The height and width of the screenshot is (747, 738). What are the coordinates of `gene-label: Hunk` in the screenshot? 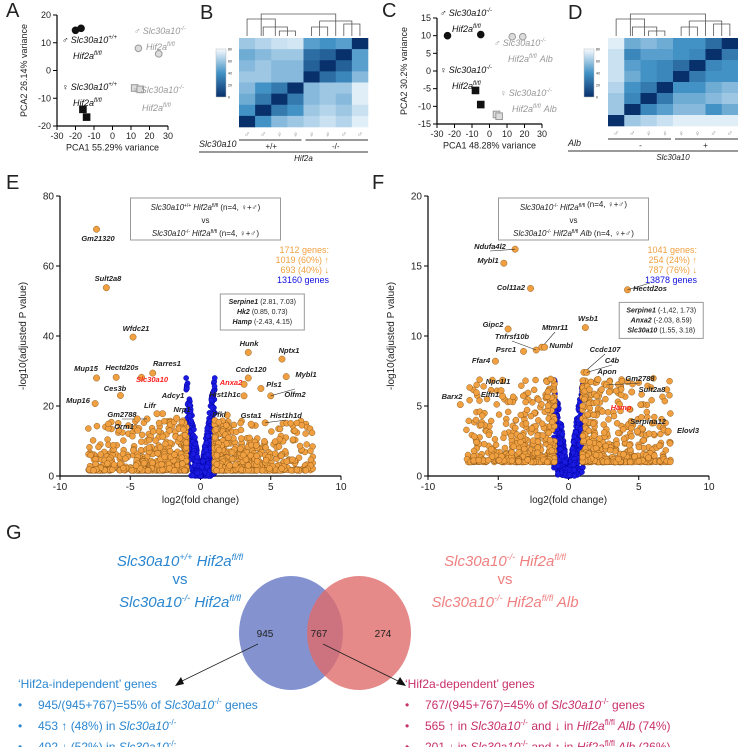 It's located at (250, 343).